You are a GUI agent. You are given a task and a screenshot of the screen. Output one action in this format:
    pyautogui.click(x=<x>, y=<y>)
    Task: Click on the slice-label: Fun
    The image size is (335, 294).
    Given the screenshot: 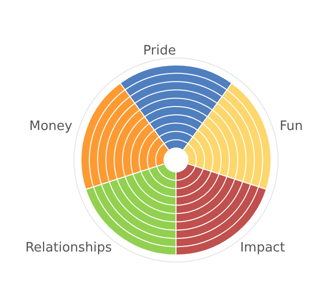 What is the action you would take?
    pyautogui.click(x=291, y=126)
    